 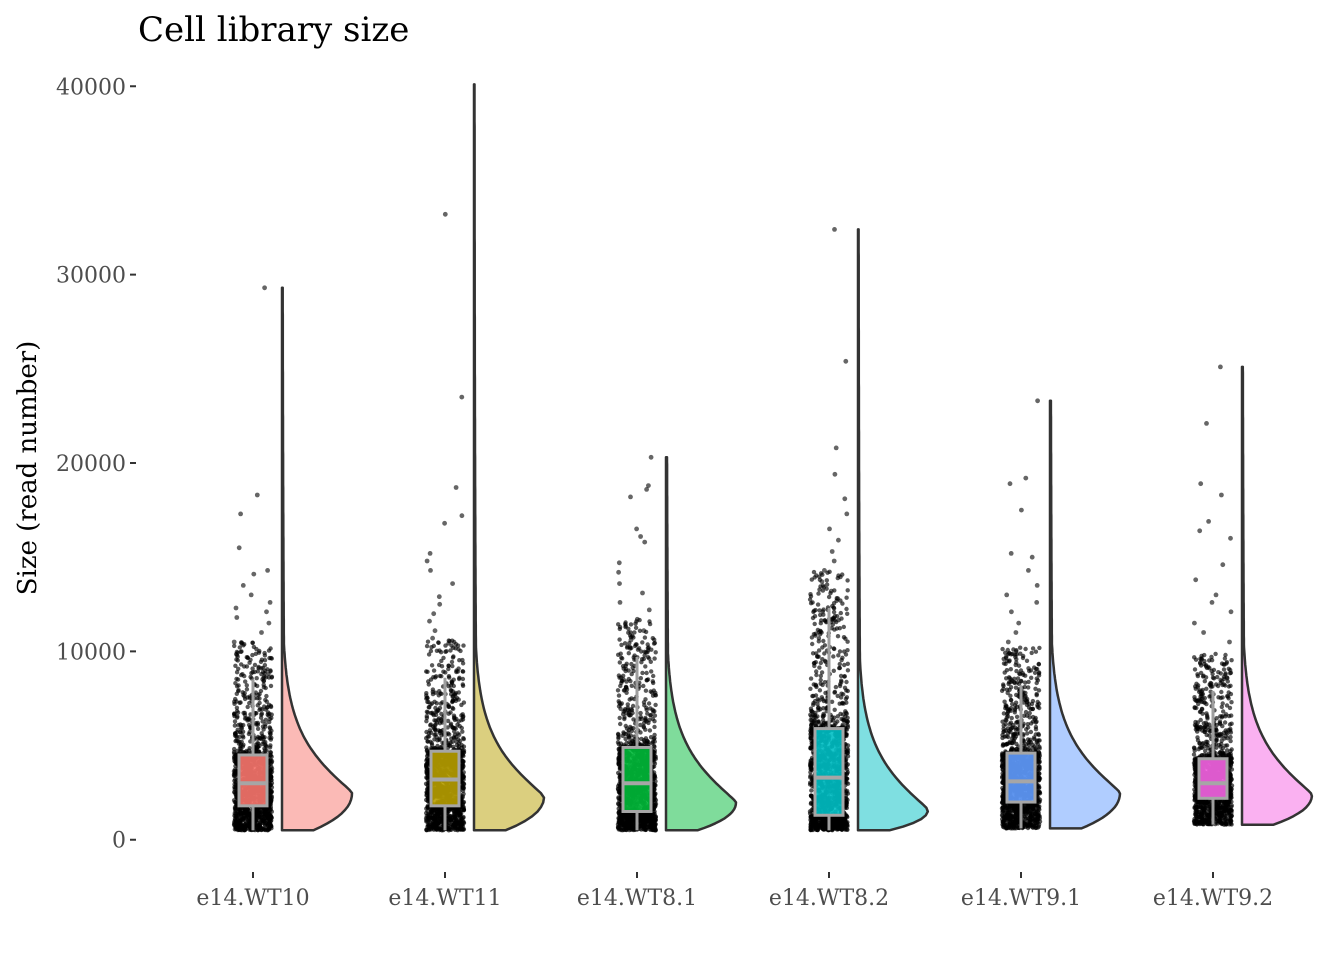 I want to click on box-e14.WT8.1, so click(x=637, y=779).